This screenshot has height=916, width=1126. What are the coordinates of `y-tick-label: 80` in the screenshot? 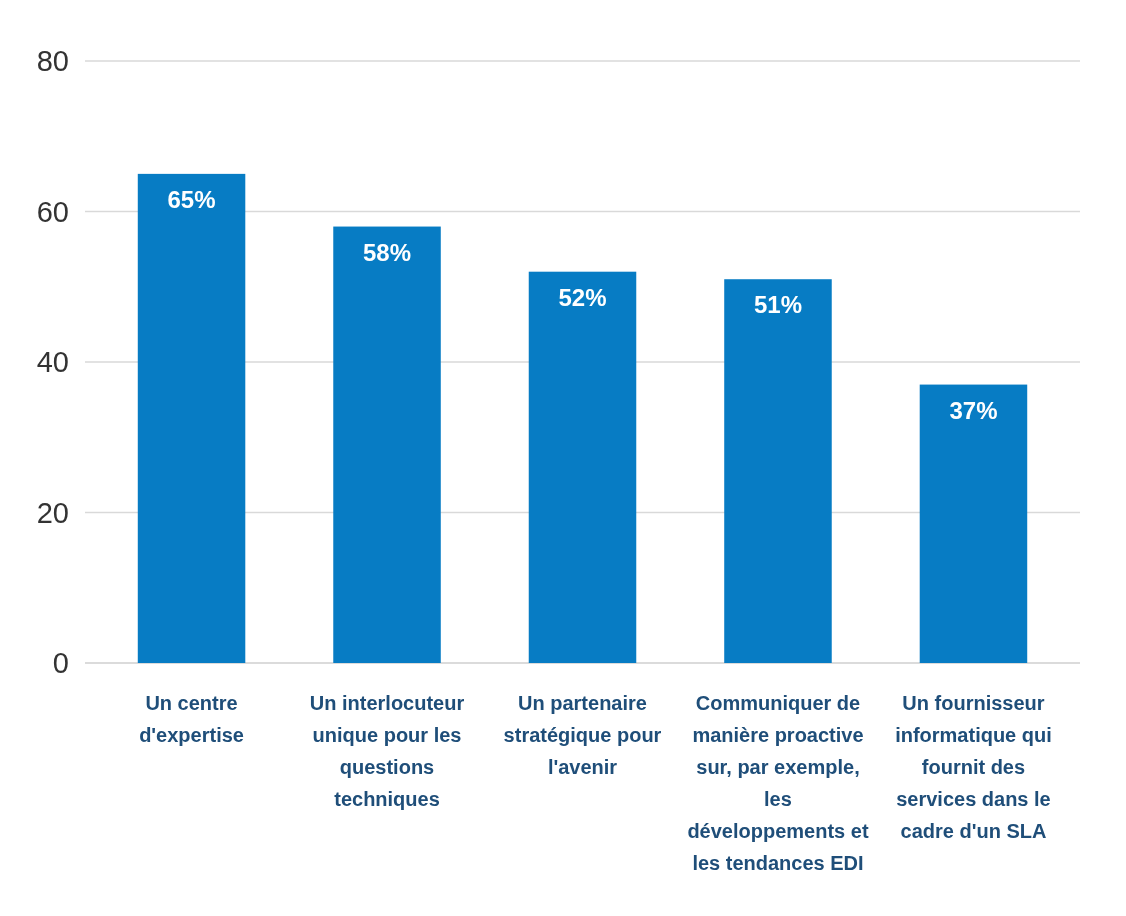 It's located at (52, 61).